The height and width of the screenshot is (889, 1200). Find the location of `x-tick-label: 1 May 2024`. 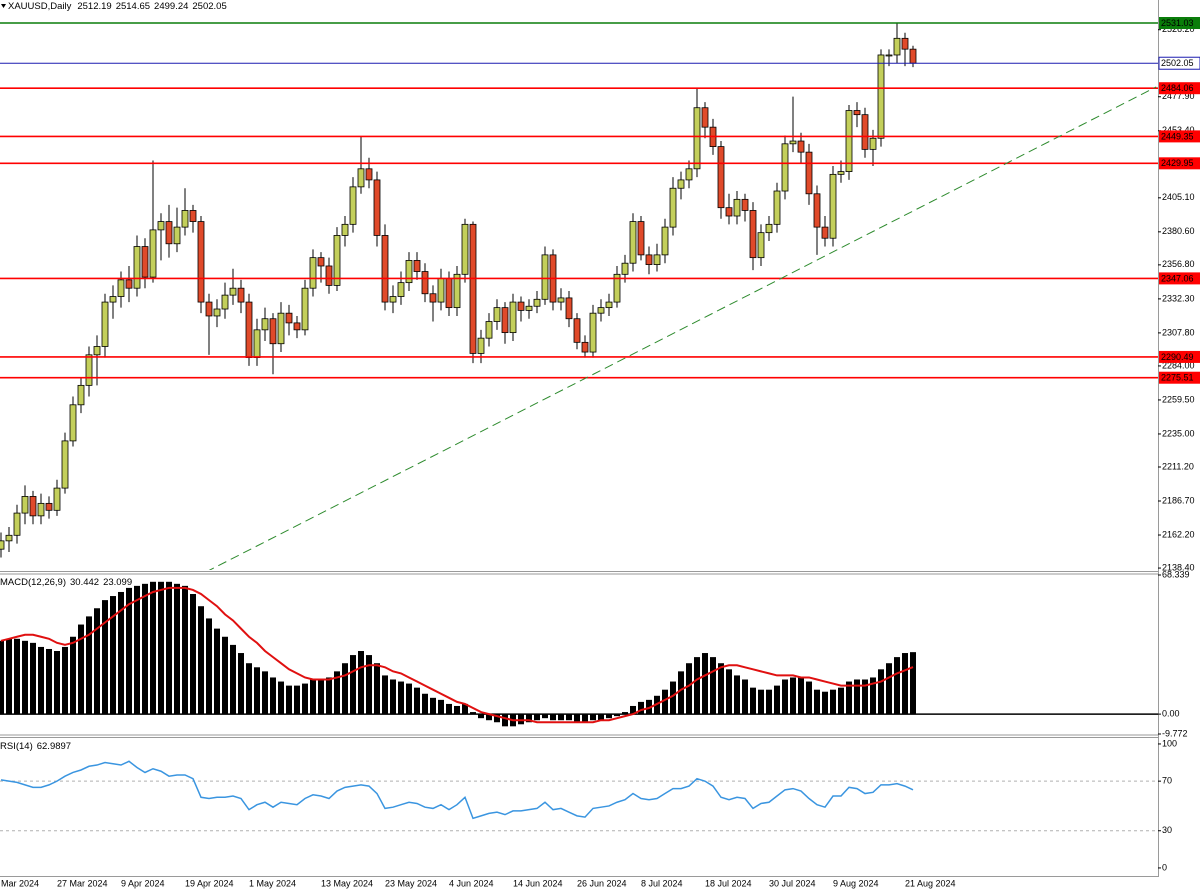

x-tick-label: 1 May 2024 is located at coordinates (272, 883).